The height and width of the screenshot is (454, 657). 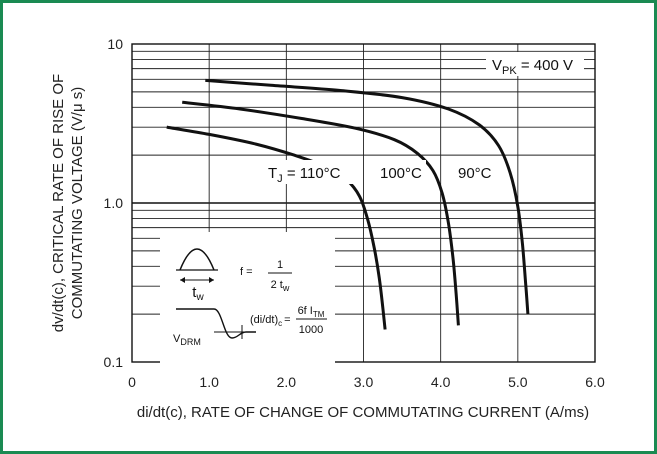 I want to click on y-tick-label: 10, so click(x=115, y=44).